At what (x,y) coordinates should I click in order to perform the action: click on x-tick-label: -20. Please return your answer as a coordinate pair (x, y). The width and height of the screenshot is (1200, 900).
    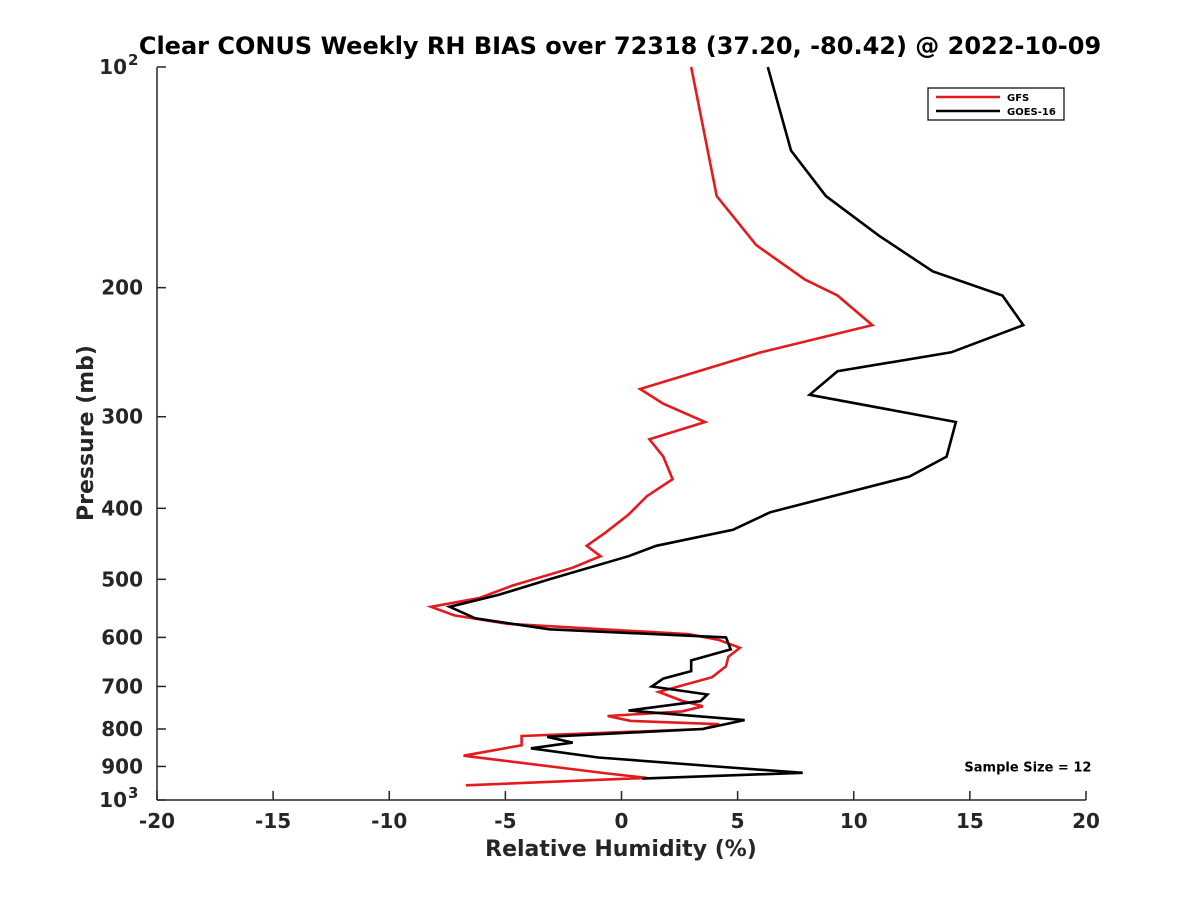
    Looking at the image, I should click on (157, 821).